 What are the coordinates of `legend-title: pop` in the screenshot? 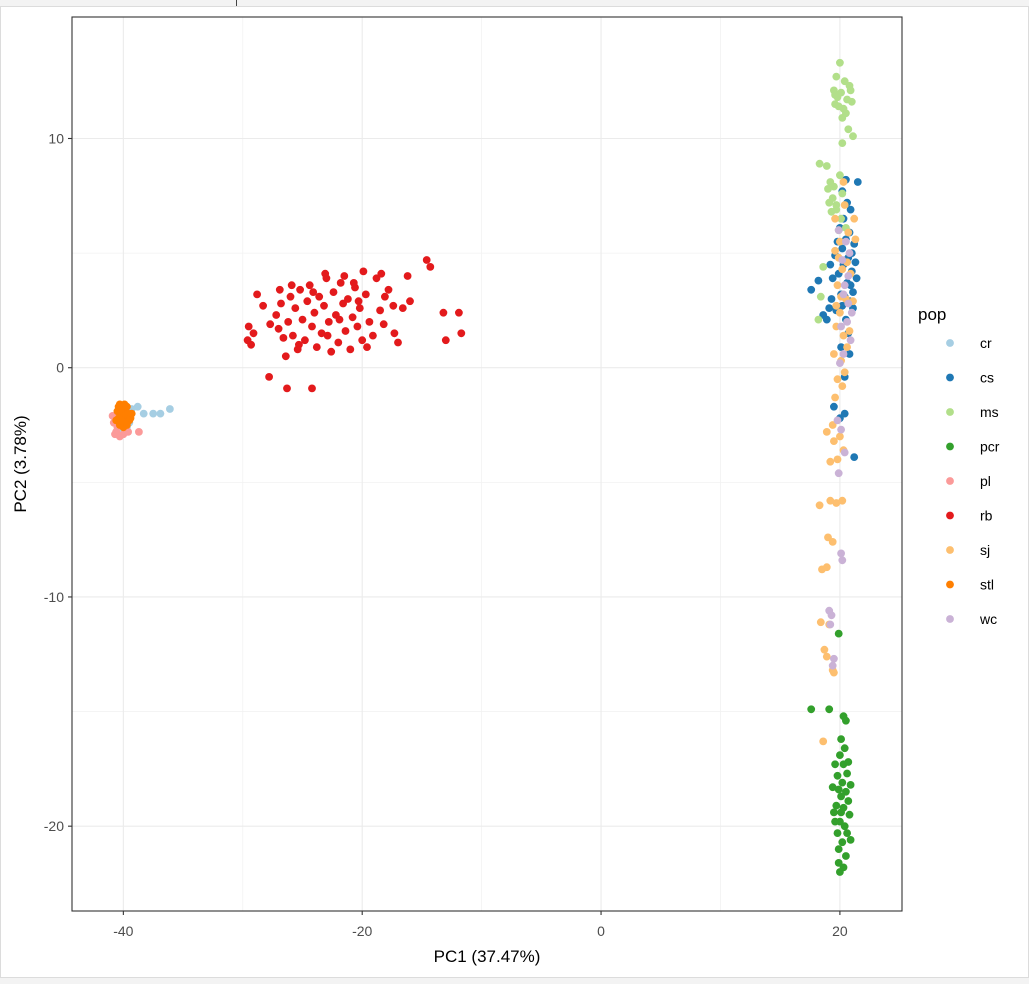 It's located at (932, 314).